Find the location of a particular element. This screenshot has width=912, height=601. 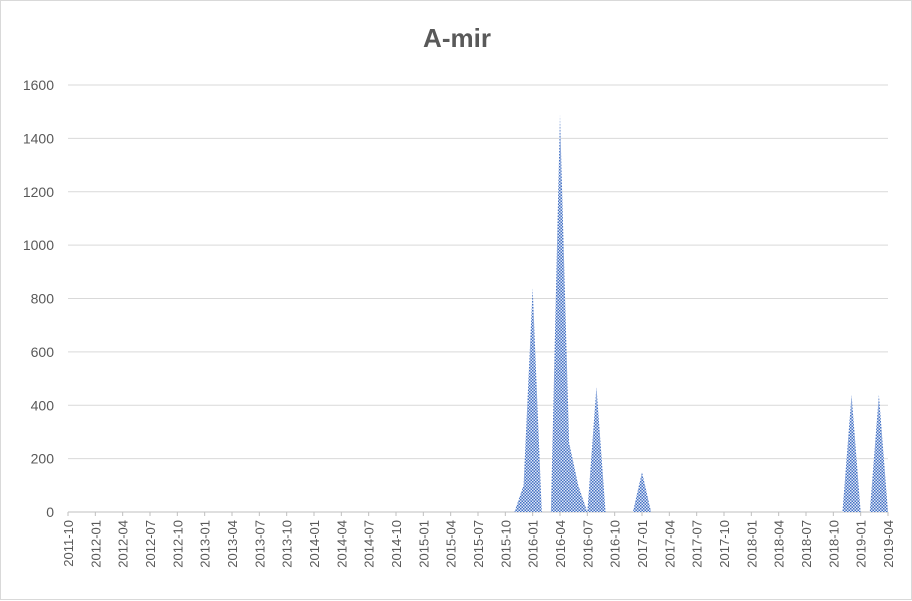

x-tick-label: 2015-04 is located at coordinates (451, 544).